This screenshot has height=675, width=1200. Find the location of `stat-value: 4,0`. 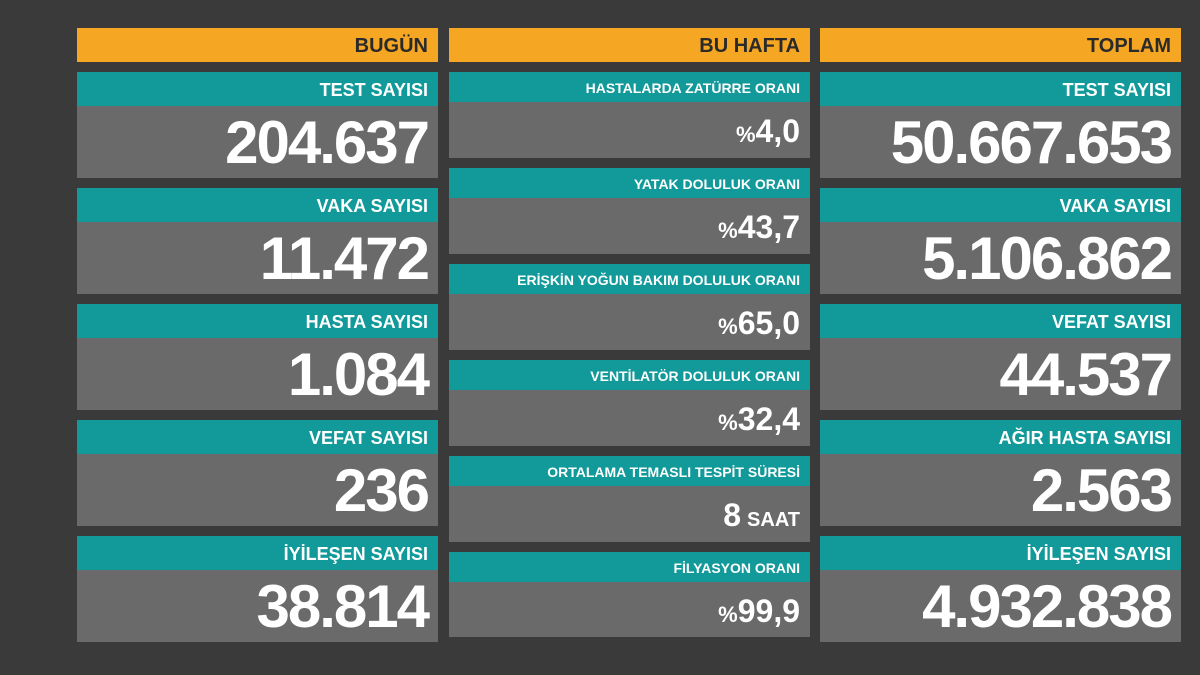

stat-value: 4,0 is located at coordinates (777, 131).